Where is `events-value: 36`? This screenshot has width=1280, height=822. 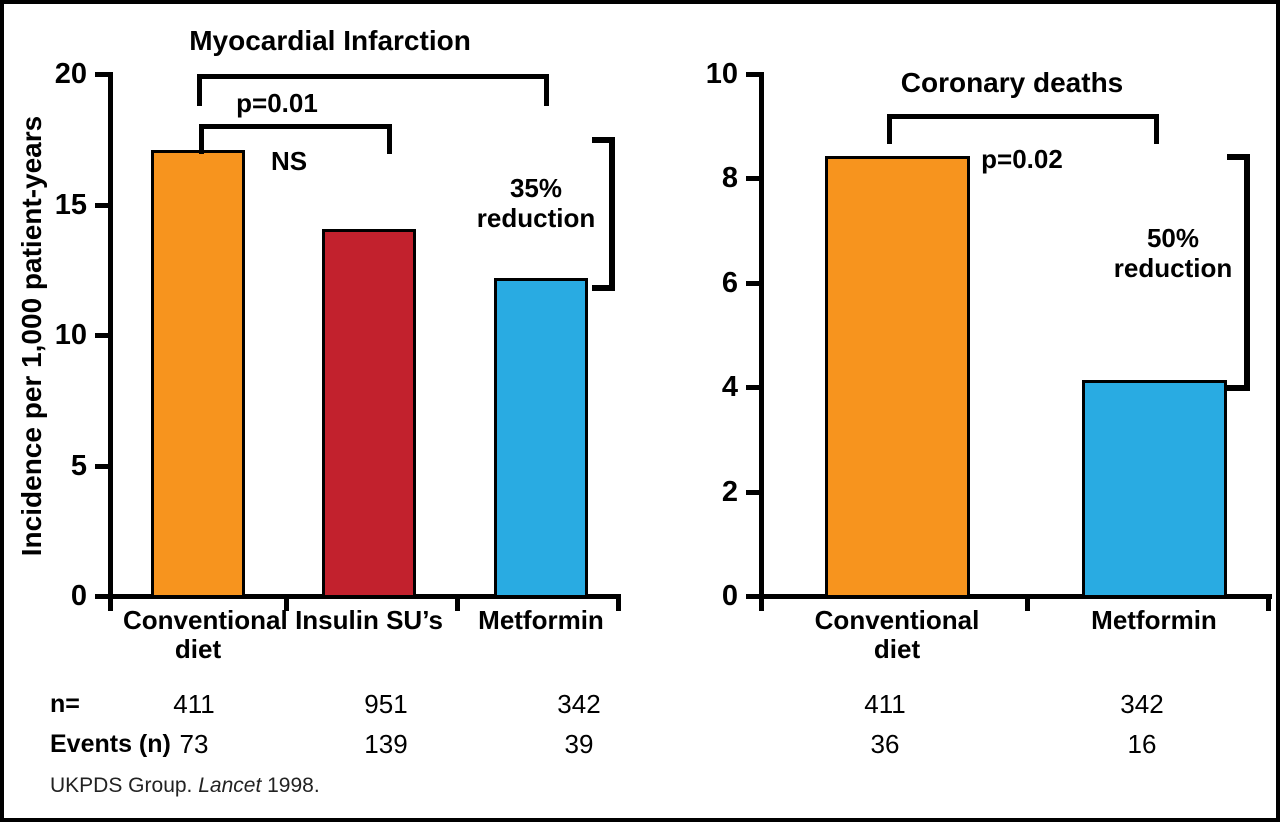
events-value: 36 is located at coordinates (885, 744).